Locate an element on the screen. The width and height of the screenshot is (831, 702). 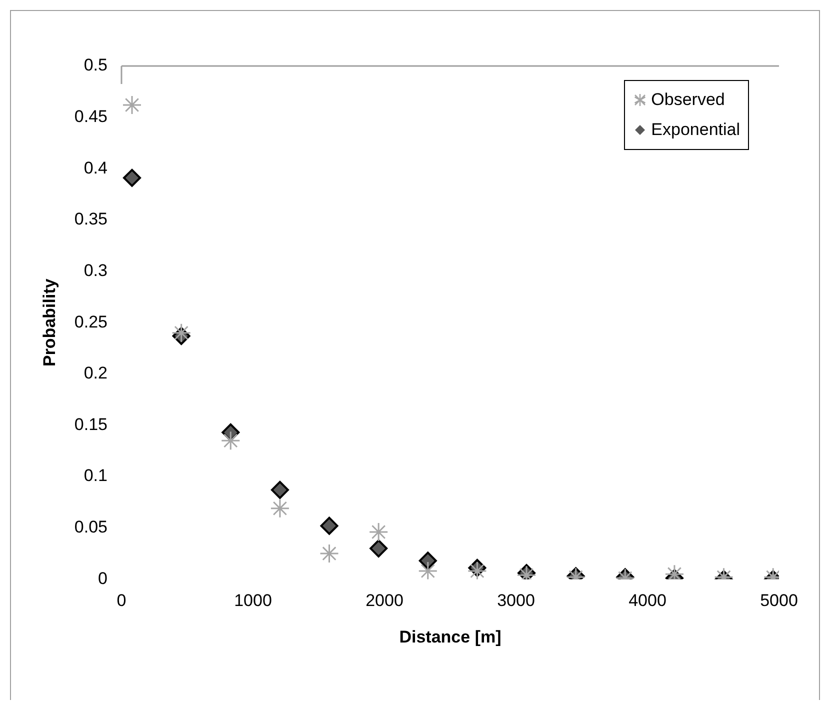
y-tick-label: 0.1 is located at coordinates (96, 476).